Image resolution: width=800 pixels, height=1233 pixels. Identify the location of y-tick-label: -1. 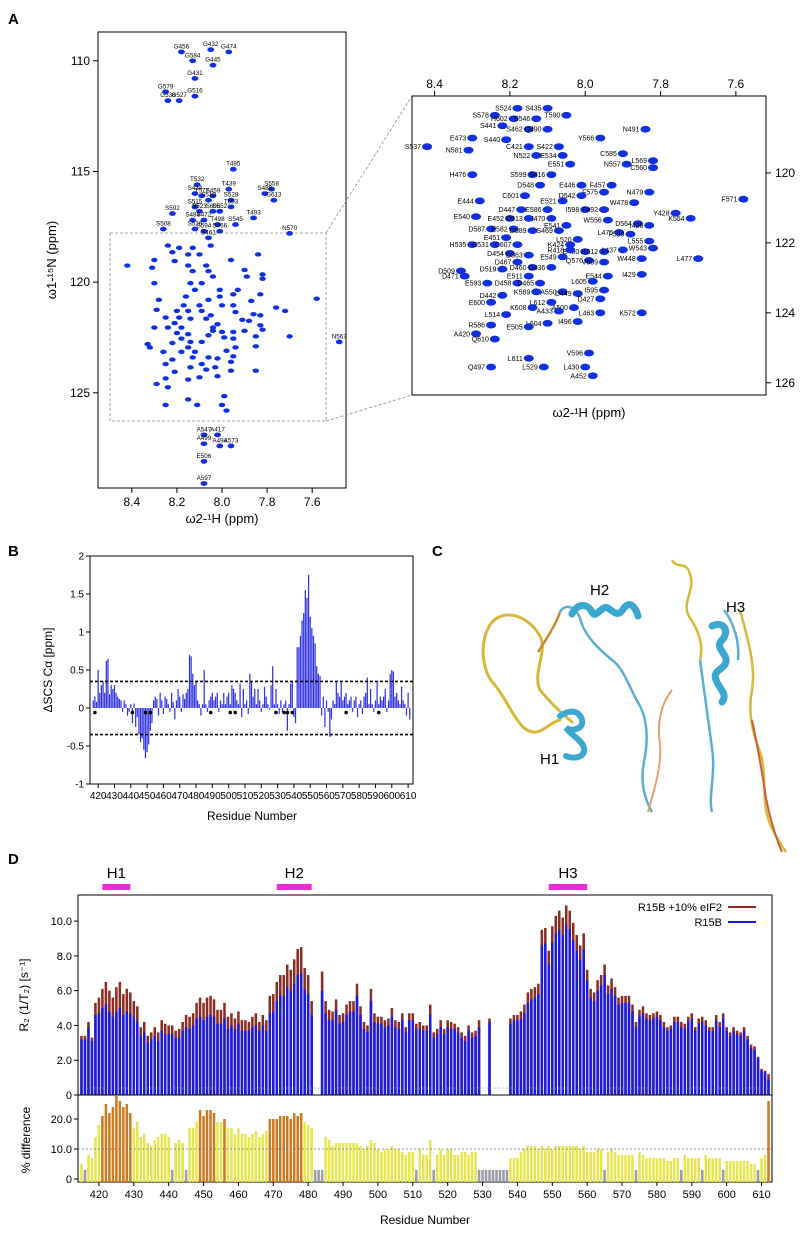
(79, 785).